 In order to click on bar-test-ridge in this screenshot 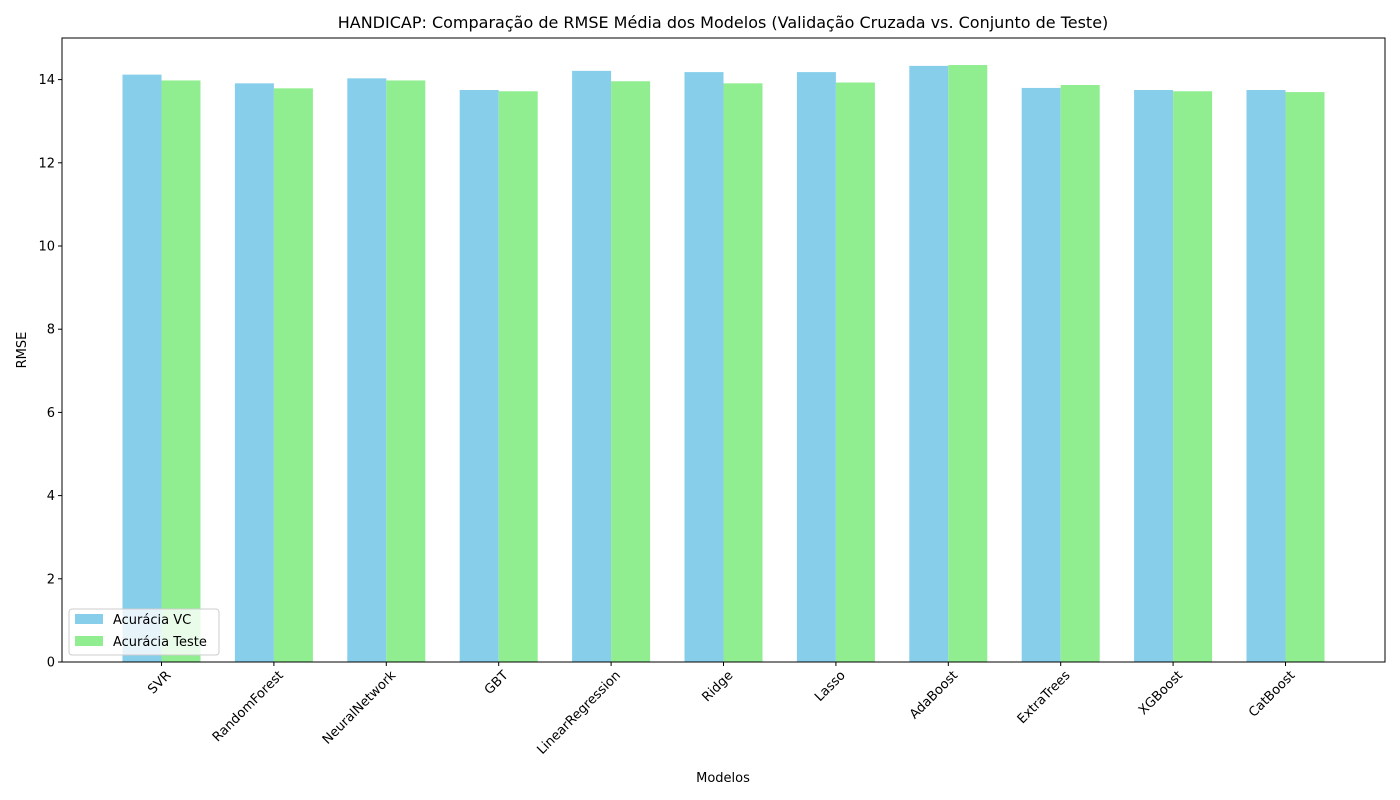, I will do `click(743, 373)`.